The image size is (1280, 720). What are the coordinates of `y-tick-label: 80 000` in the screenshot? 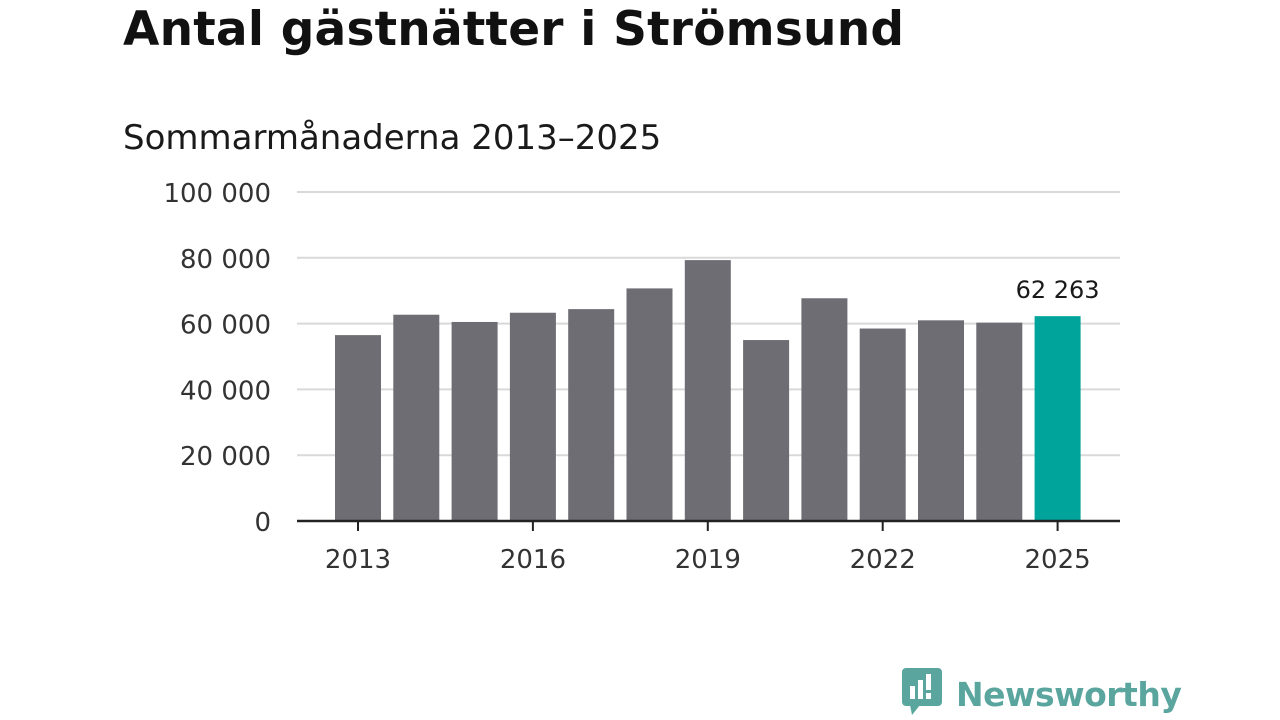 It's located at (225, 260).